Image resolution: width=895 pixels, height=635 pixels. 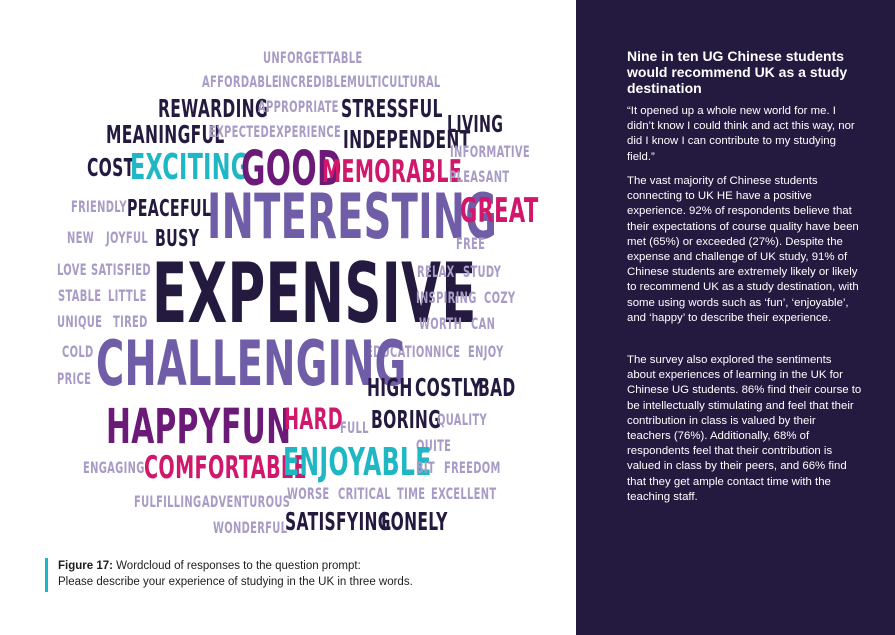 I want to click on word-unforgettable: UNFORGETTABLE, so click(x=313, y=57).